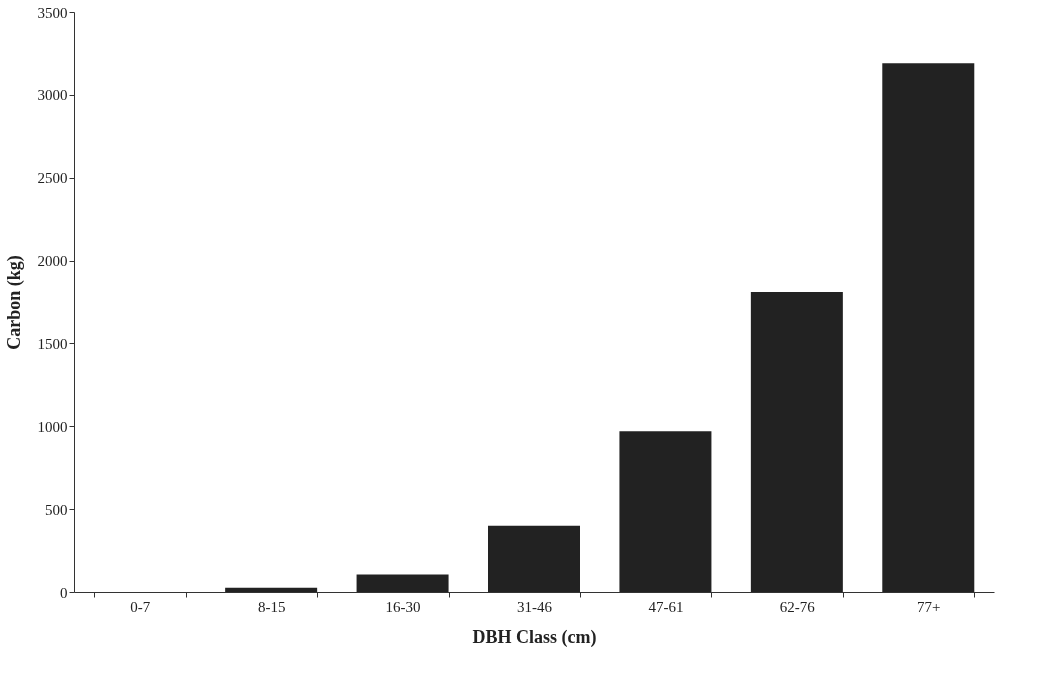 The image size is (1046, 693). I want to click on x-axis-title: DBH Class (cm), so click(534, 637).